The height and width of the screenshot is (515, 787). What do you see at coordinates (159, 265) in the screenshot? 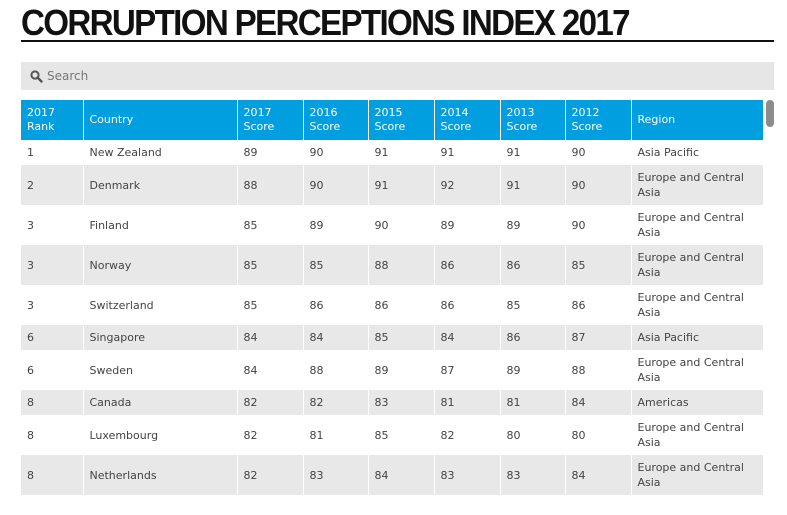
I see `country-cell: Norway` at bounding box center [159, 265].